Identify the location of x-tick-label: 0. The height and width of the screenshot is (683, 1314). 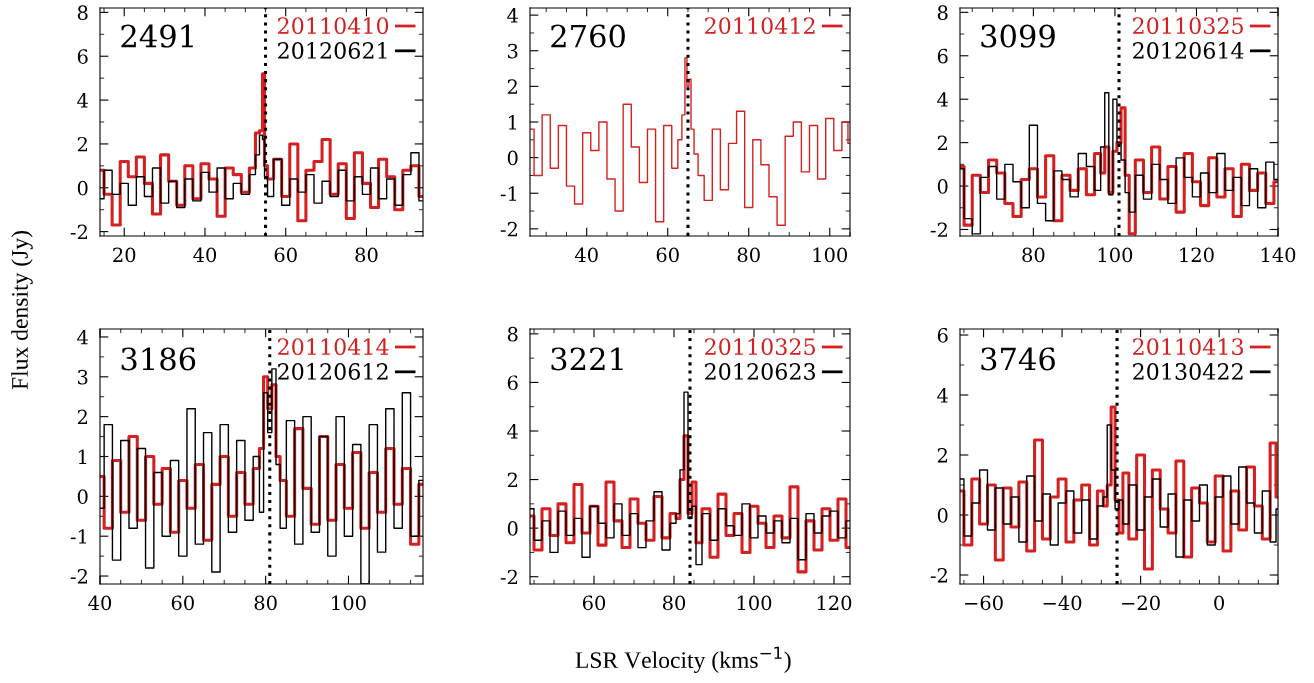
(1219, 603).